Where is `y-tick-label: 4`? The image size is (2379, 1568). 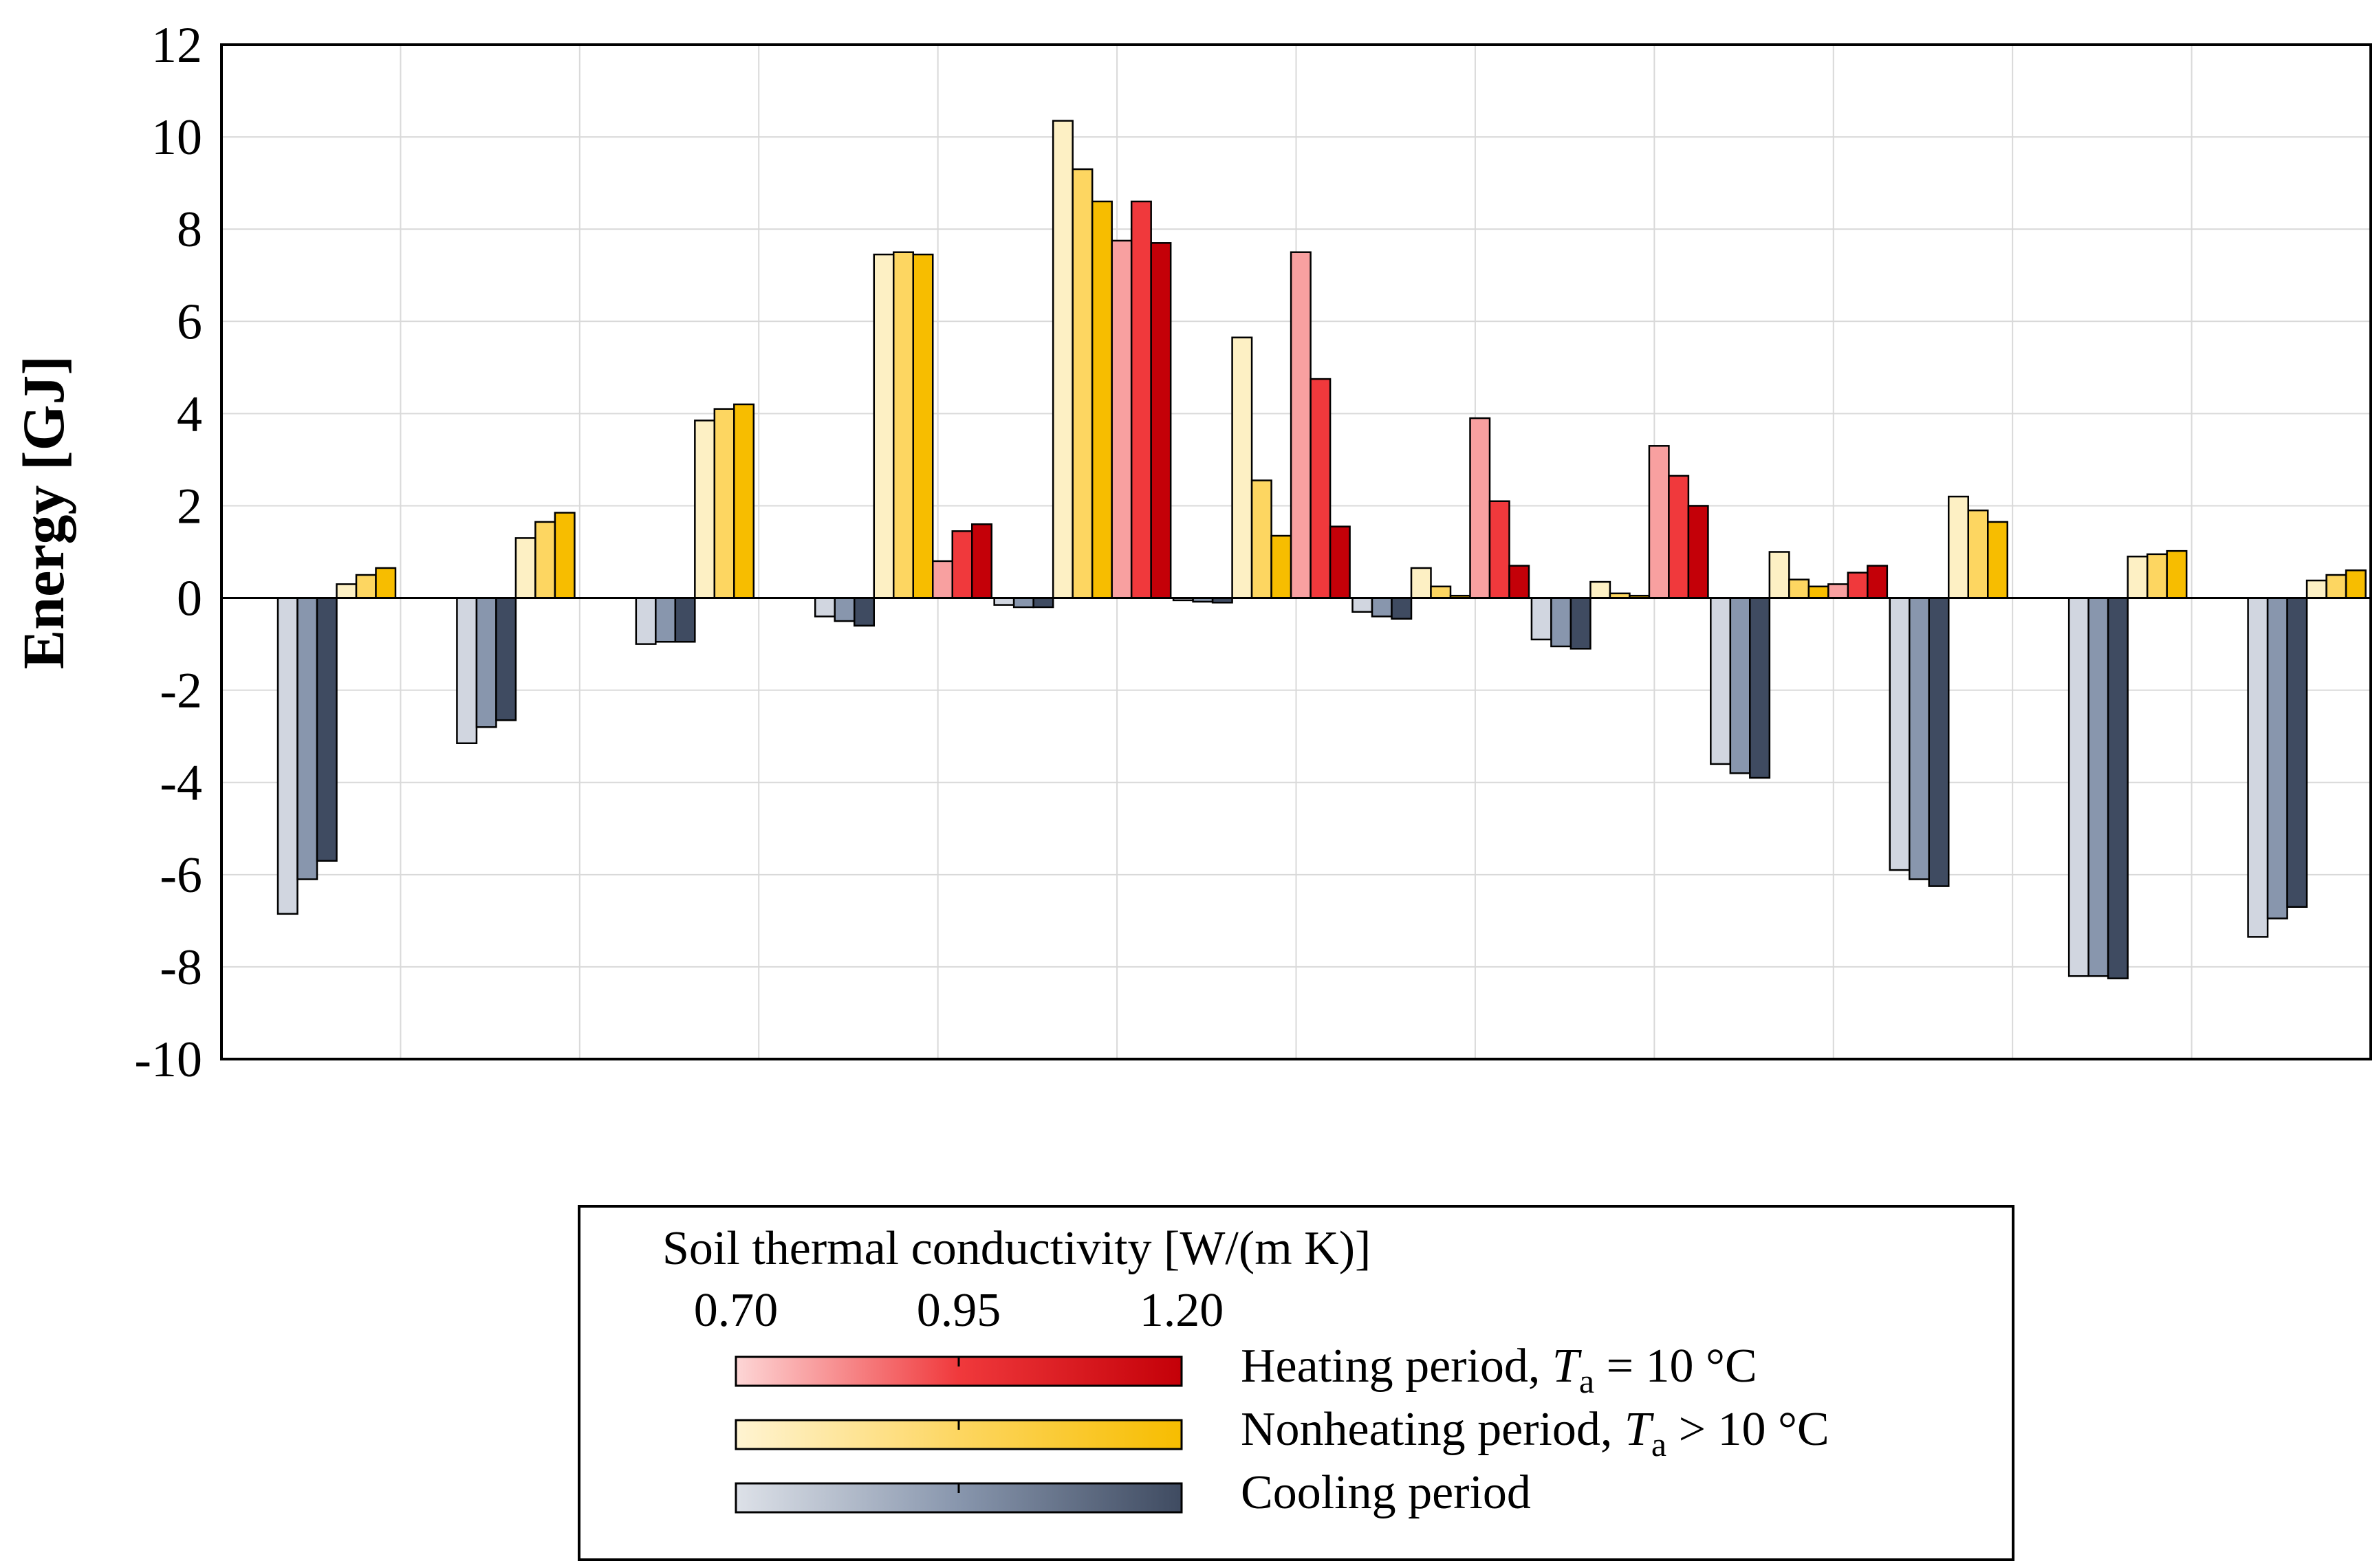
y-tick-label: 4 is located at coordinates (189, 414).